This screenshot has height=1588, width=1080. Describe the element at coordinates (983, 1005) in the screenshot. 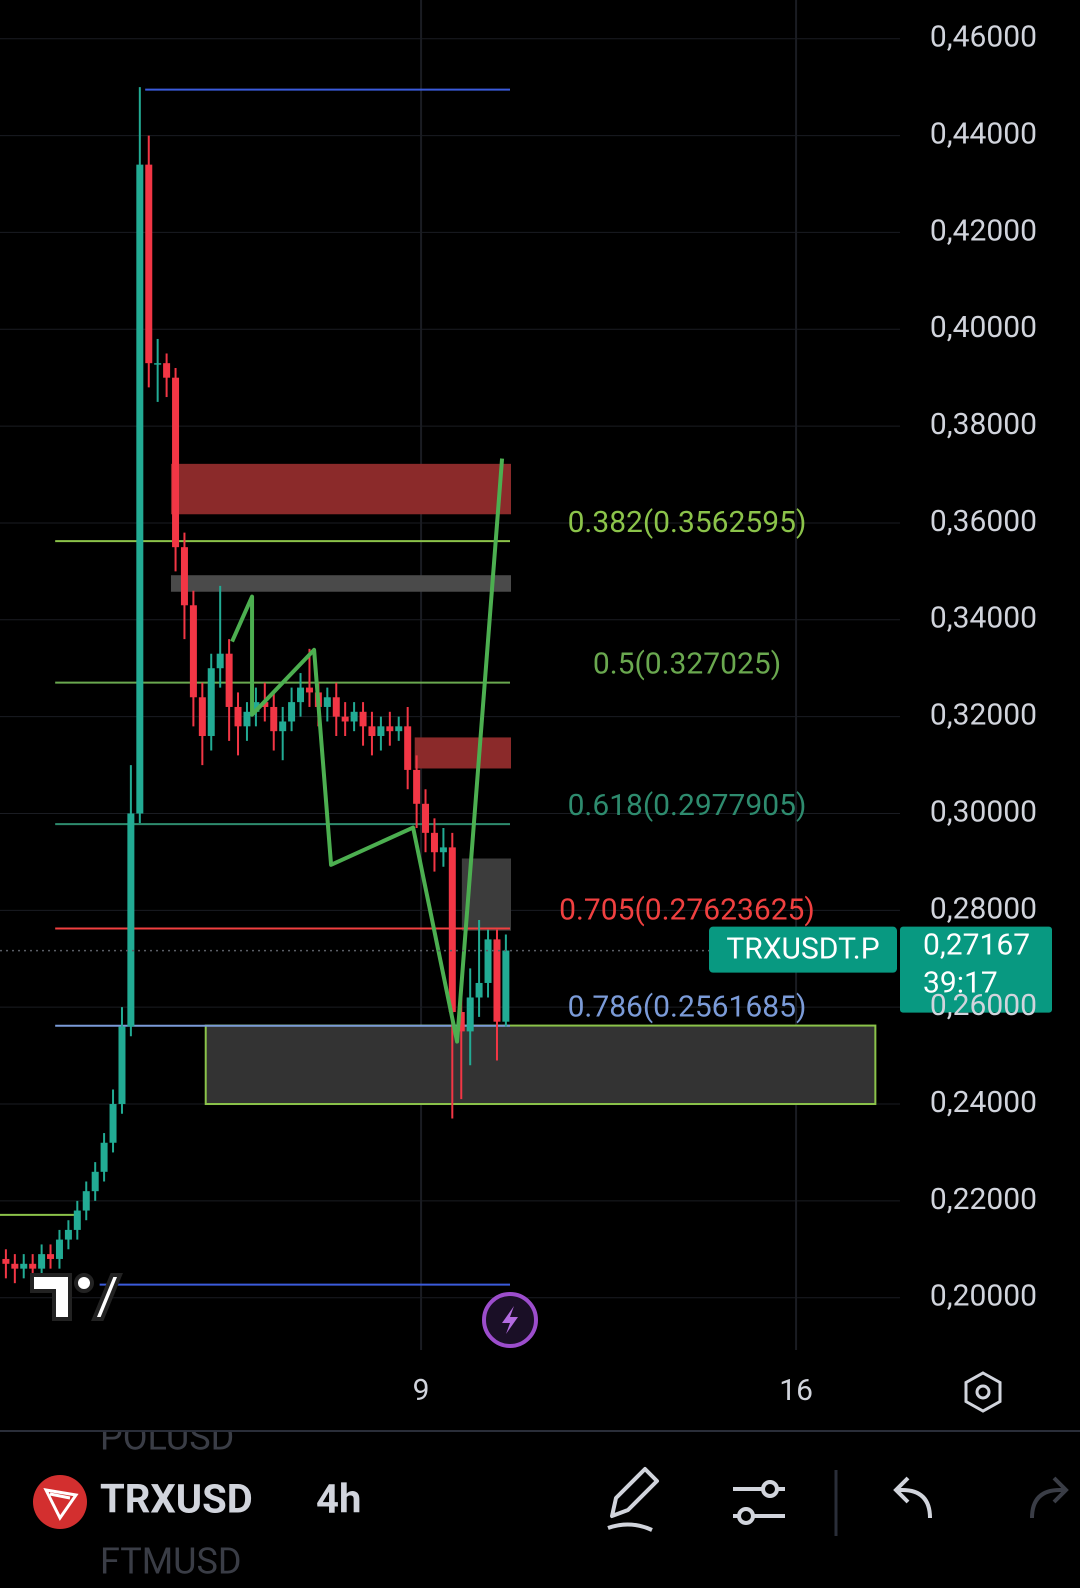

I see `y-tick-label: 0,26000` at that location.